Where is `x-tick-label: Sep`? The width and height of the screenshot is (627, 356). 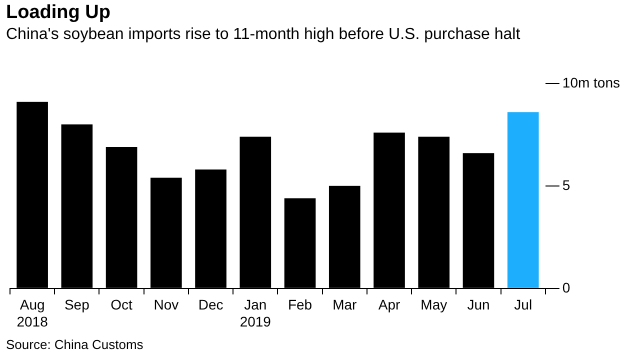 x-tick-label: Sep is located at coordinates (77, 304).